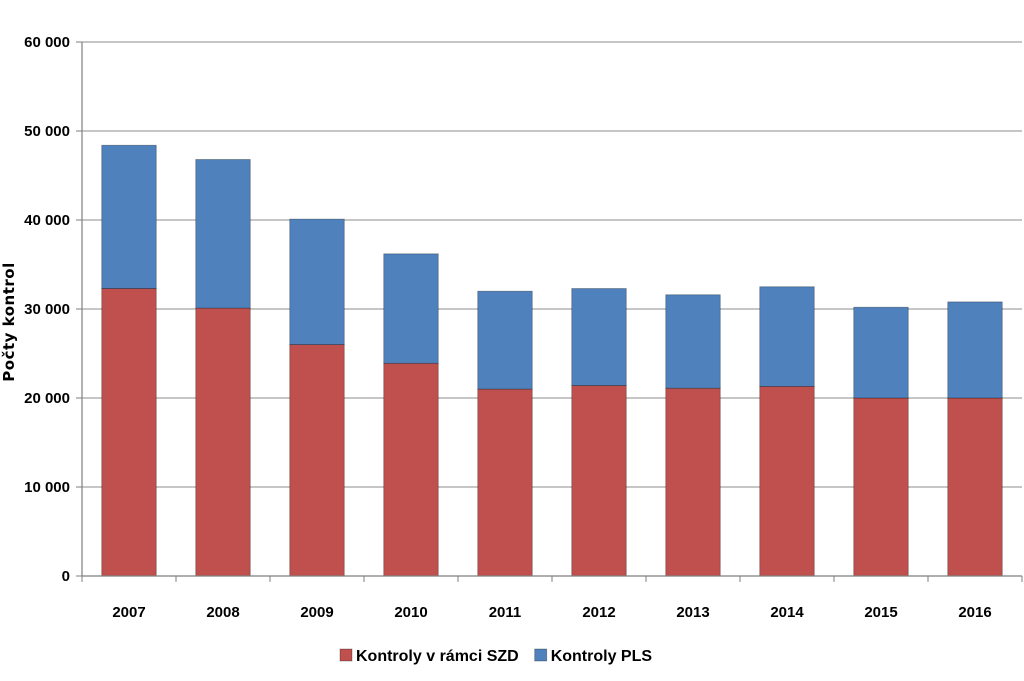 The image size is (1024, 681). Describe the element at coordinates (128, 612) in the screenshot. I see `x-tick-label-2007: 2007` at that location.